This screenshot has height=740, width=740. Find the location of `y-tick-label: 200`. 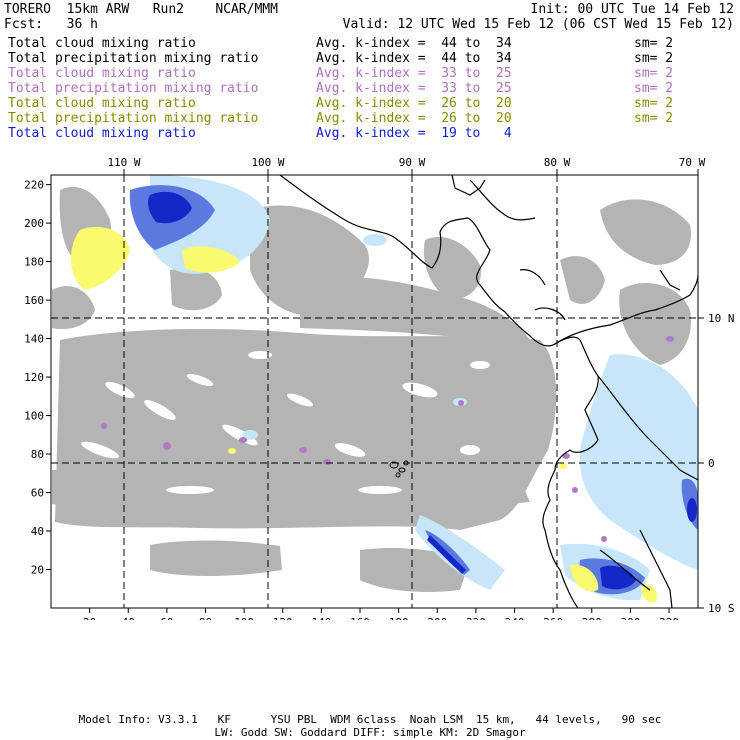

y-tick-label: 200 is located at coordinates (34, 223).